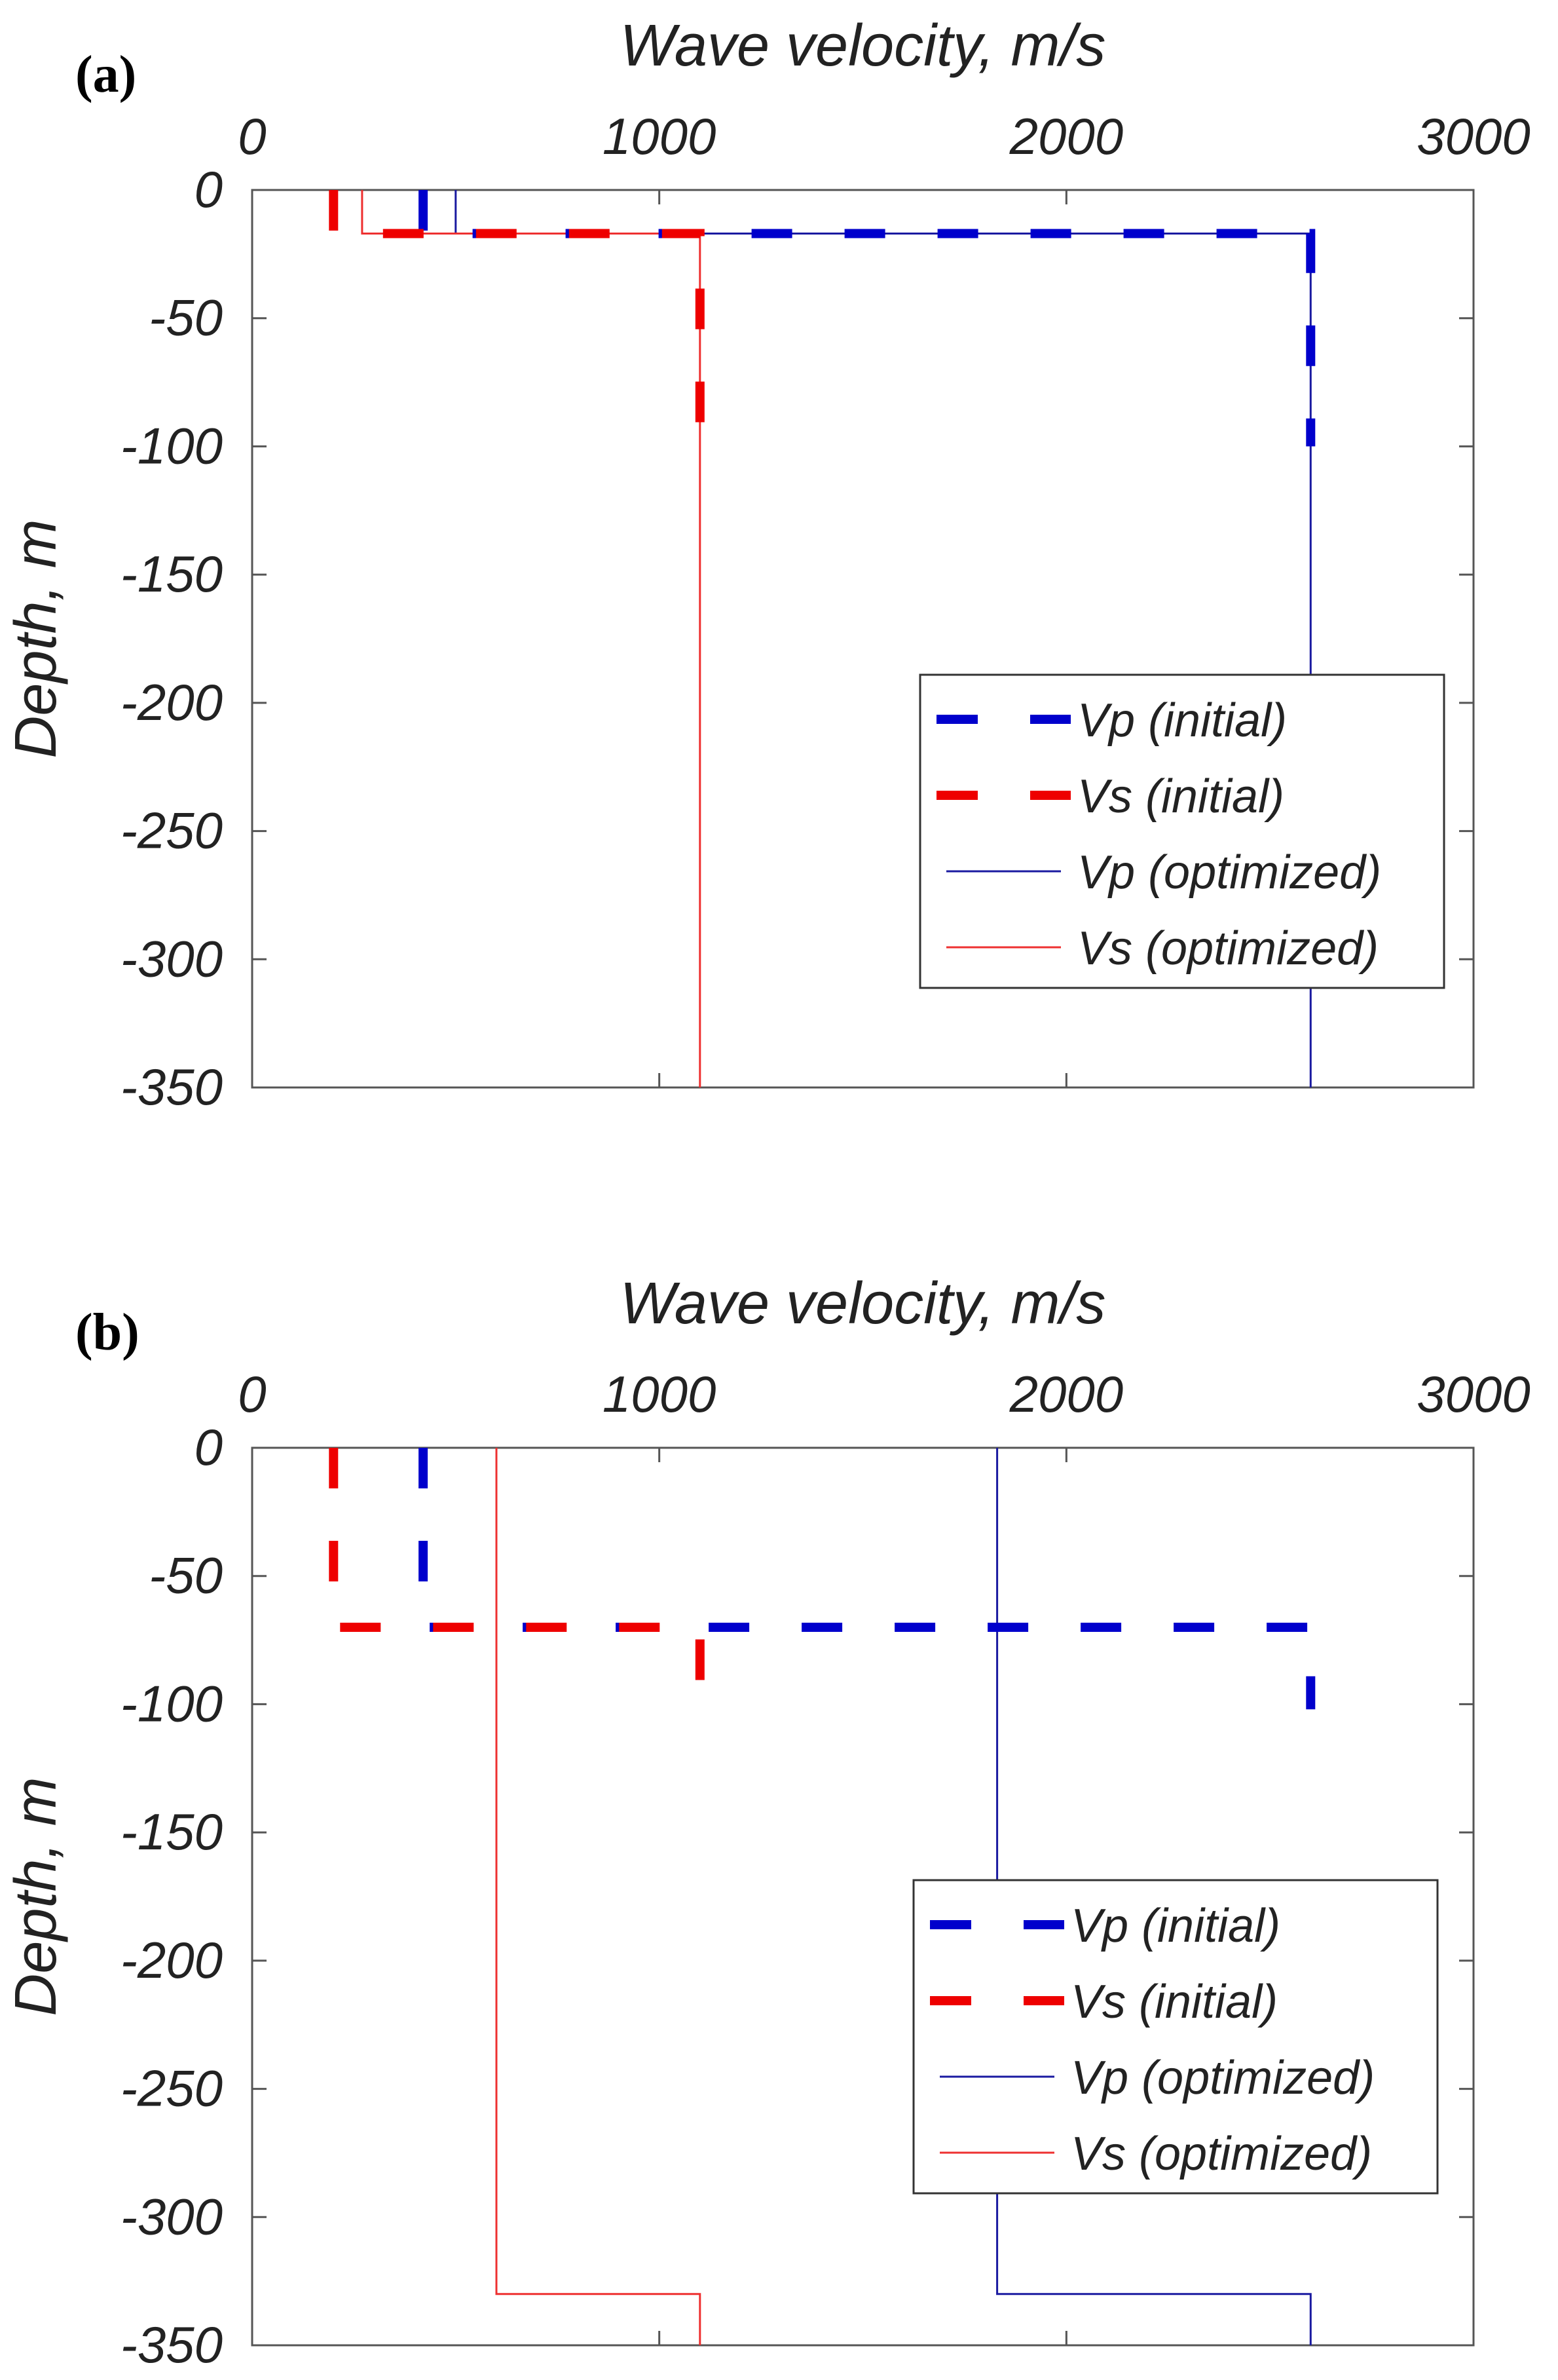 The height and width of the screenshot is (2380, 1558). I want to click on panel-label: (a), so click(105, 75).